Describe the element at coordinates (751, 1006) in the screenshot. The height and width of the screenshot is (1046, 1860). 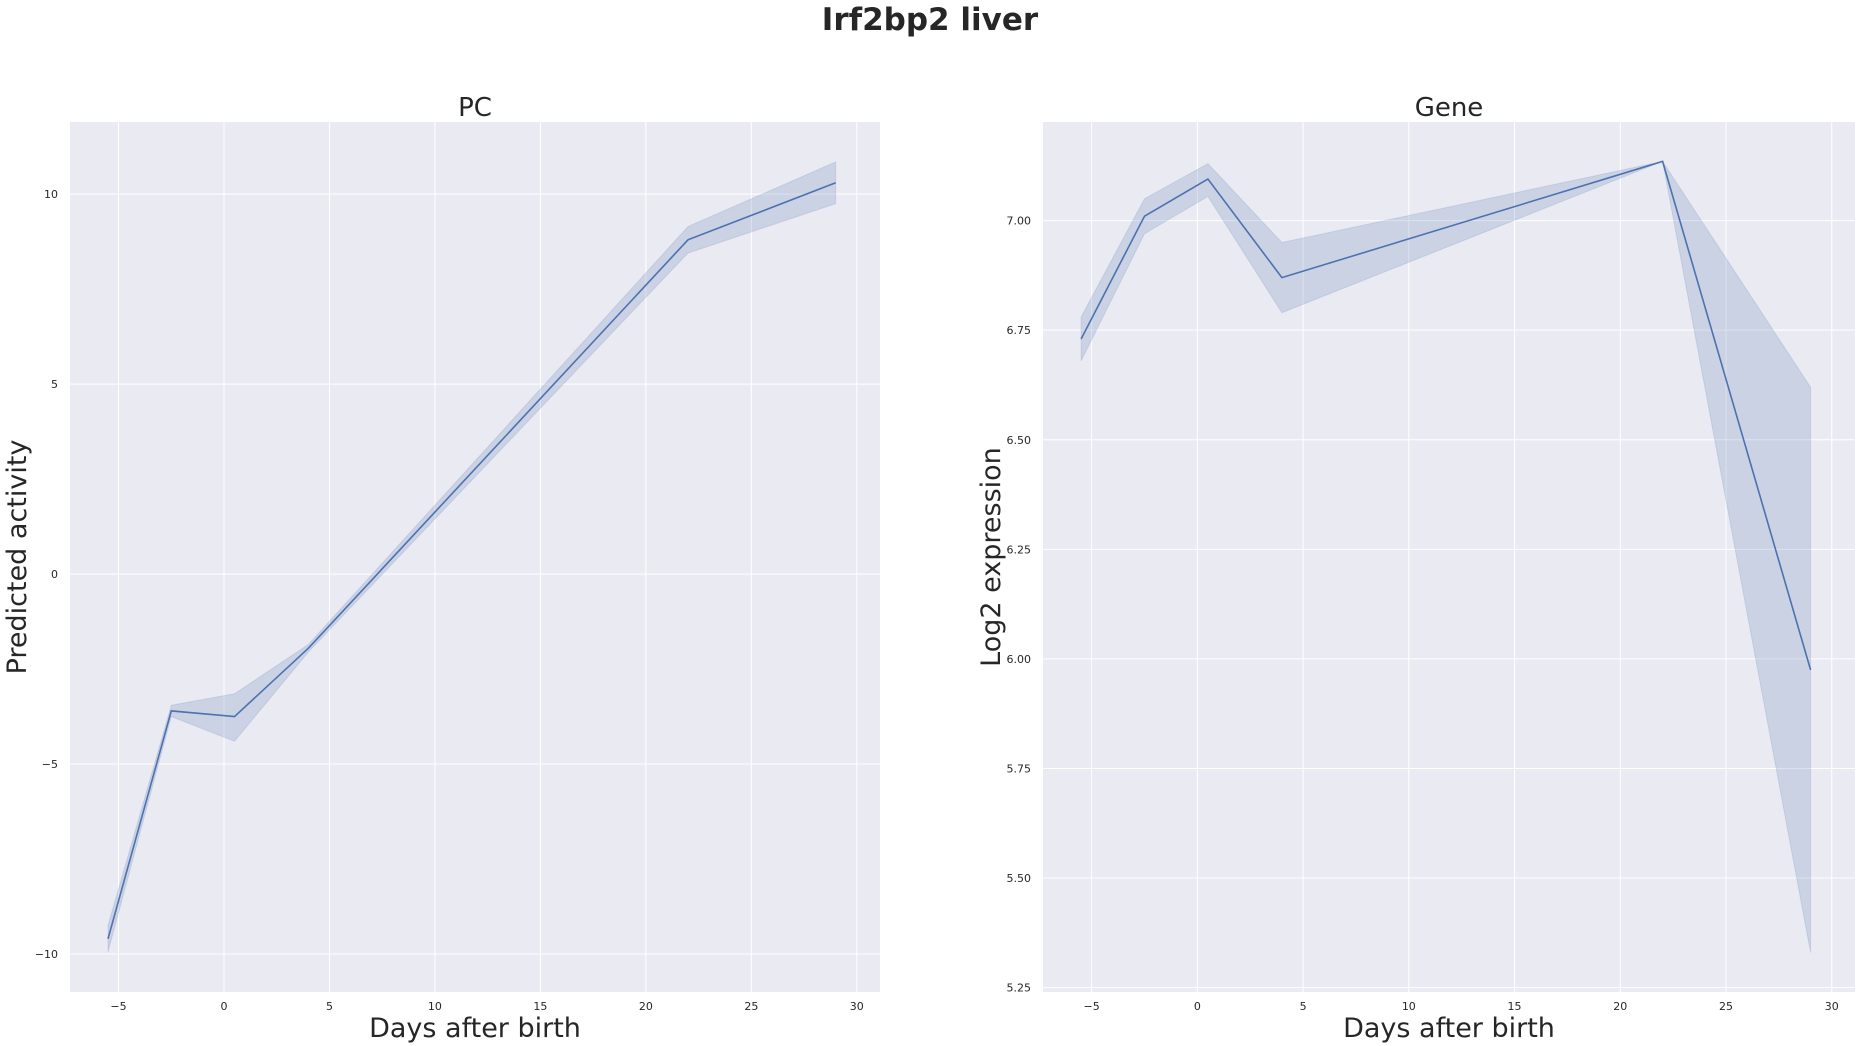
I see `pc-x-tick-label: 25` at that location.